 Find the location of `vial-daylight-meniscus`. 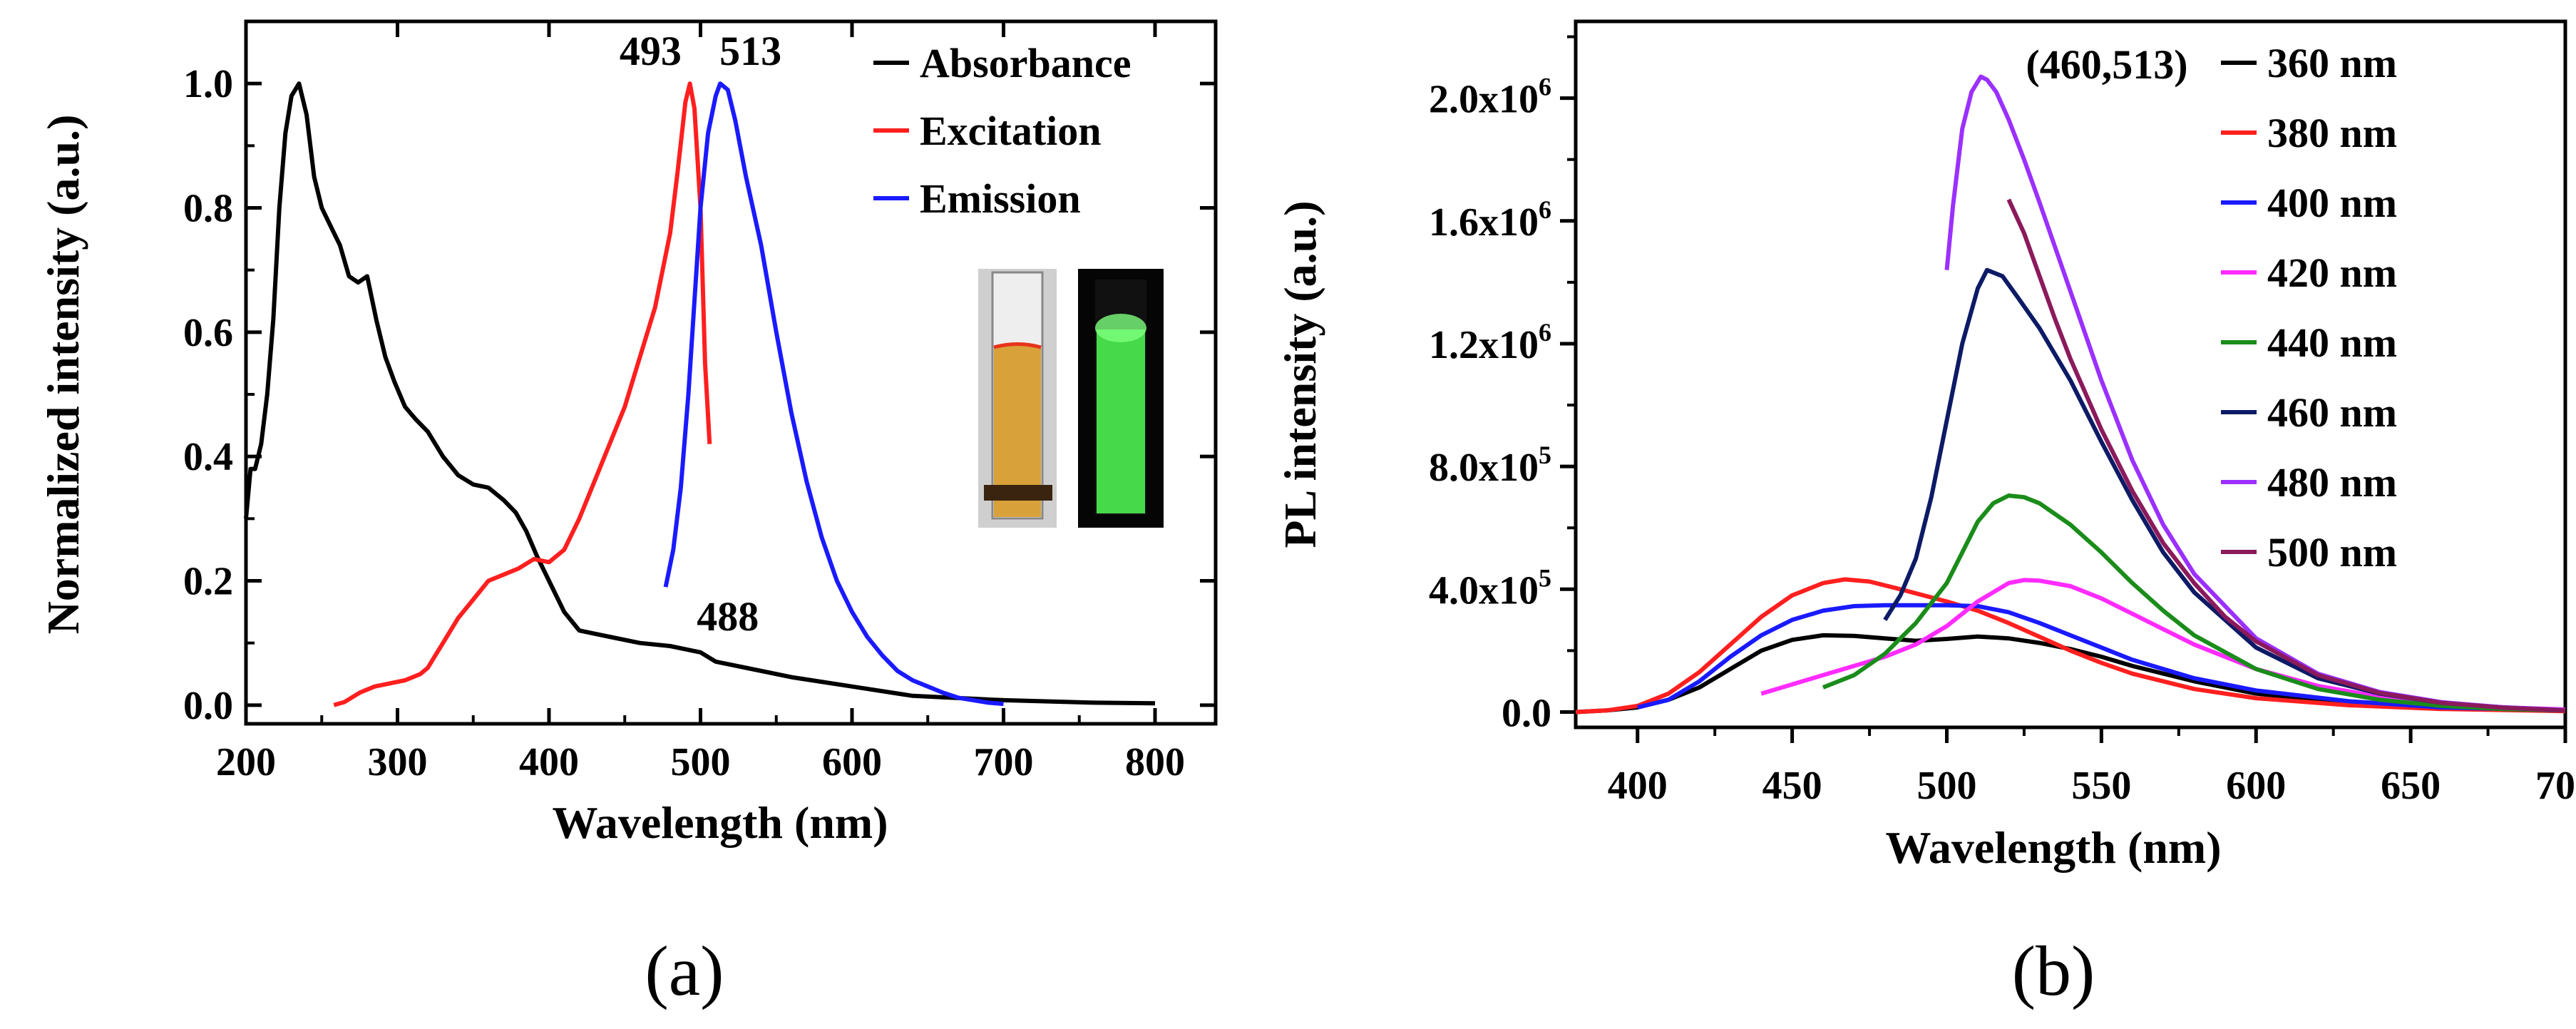

vial-daylight-meniscus is located at coordinates (1017, 345).